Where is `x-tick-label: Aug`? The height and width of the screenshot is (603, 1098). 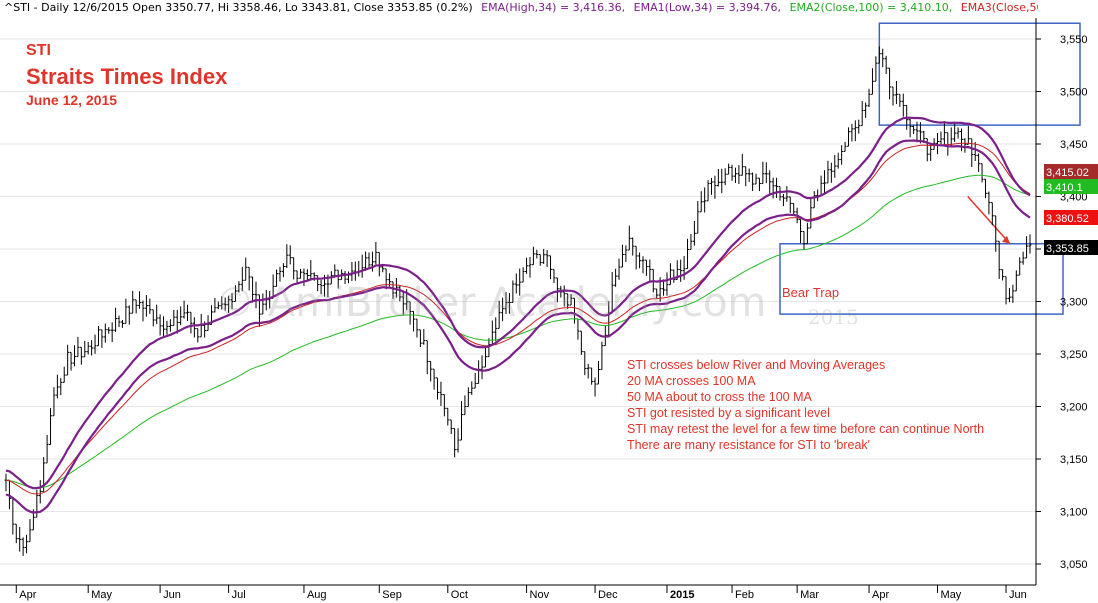 x-tick-label: Aug is located at coordinates (317, 595).